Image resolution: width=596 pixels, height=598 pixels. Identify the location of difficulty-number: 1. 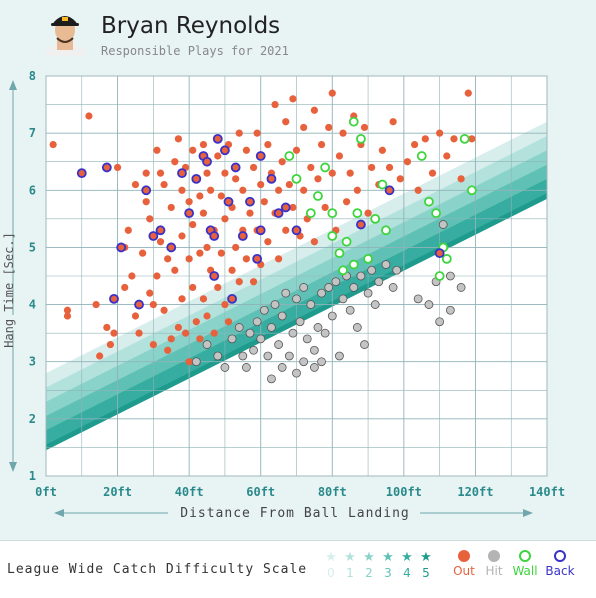
(350, 573).